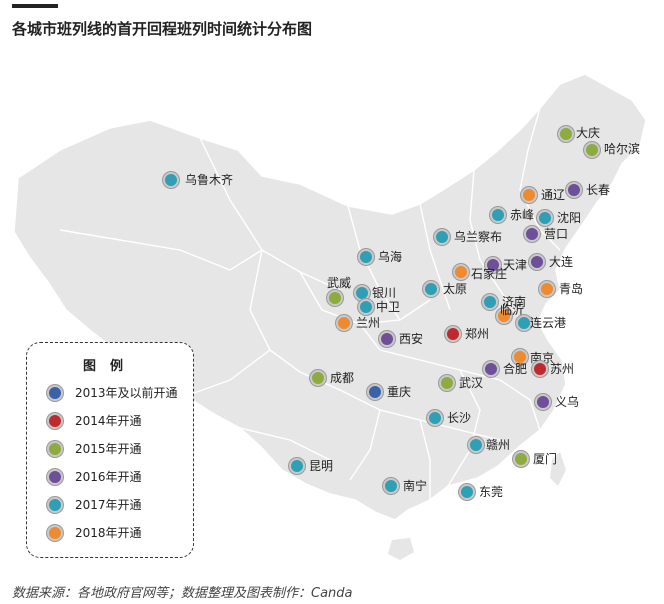 Image resolution: width=664 pixels, height=604 pixels. What do you see at coordinates (55, 393) in the screenshot?
I see `legend-swatch-2013` at bounding box center [55, 393].